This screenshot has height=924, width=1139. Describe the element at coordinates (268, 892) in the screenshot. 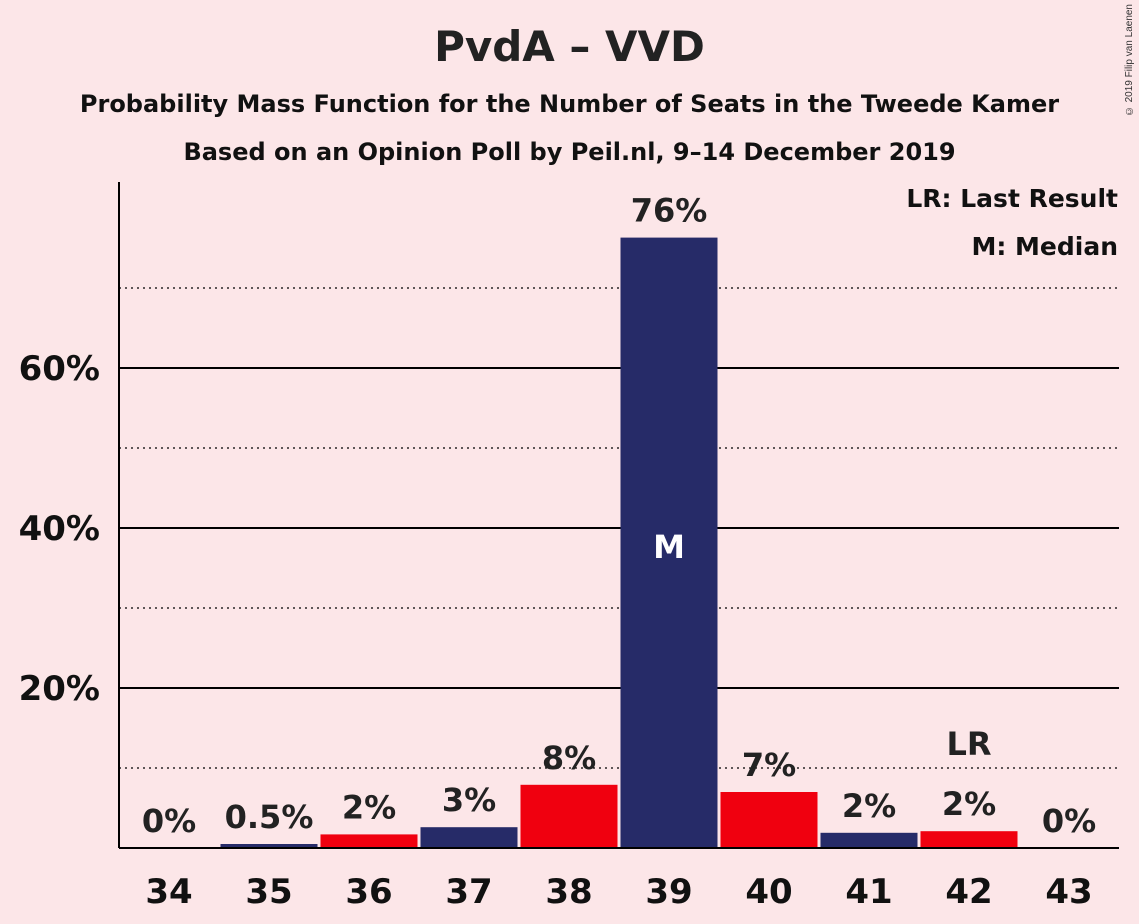

I see `x-tick-label: 35` at that location.